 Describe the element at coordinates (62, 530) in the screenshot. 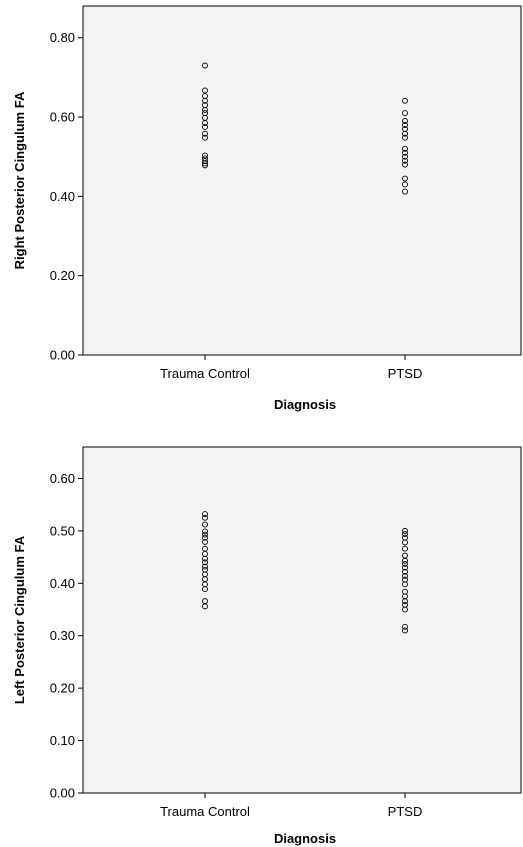

I see `y-tick-label: 0.50` at that location.